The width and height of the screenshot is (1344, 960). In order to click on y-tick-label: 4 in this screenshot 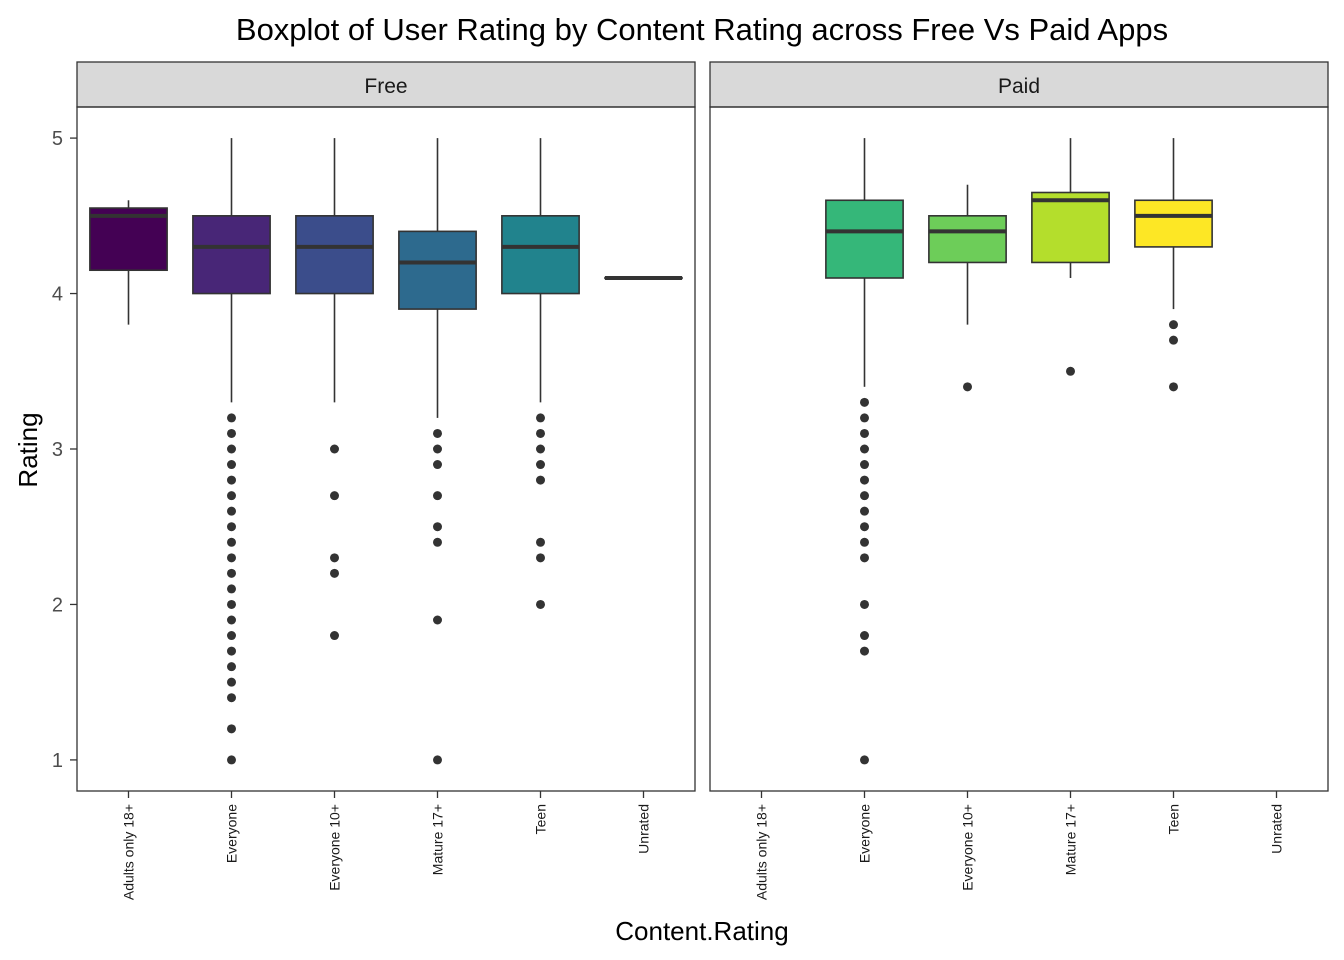, I will do `click(57, 295)`.